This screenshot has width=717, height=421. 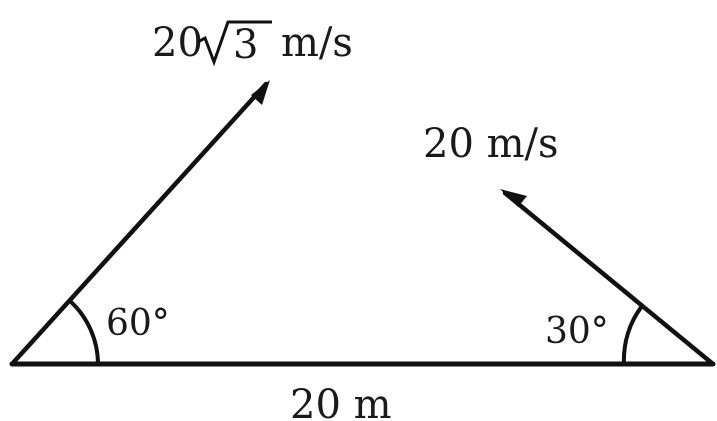 I want to click on svg-text: 20, so click(x=177, y=43).